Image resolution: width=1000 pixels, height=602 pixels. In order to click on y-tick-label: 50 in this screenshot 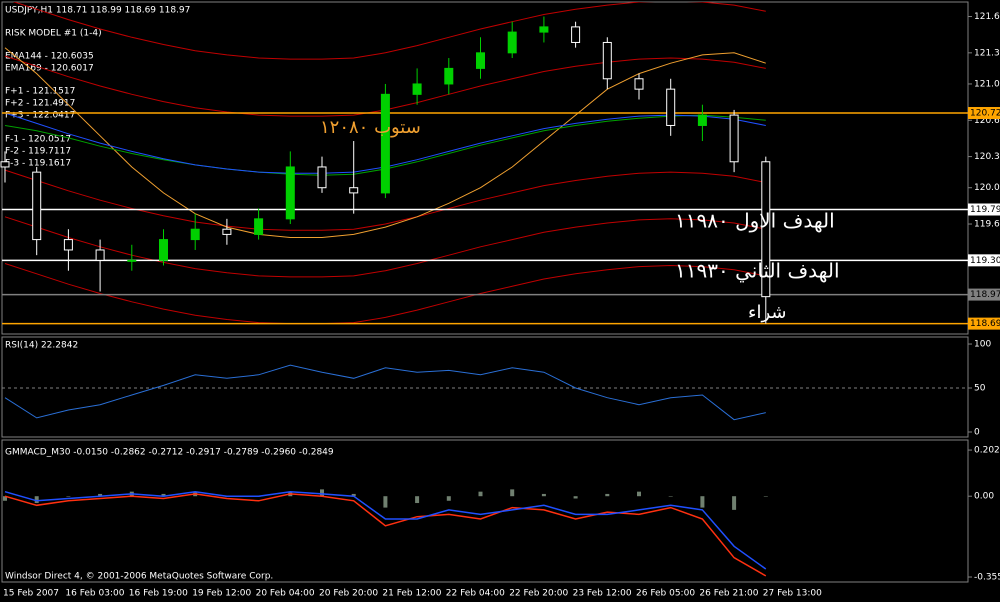, I will do `click(980, 389)`.